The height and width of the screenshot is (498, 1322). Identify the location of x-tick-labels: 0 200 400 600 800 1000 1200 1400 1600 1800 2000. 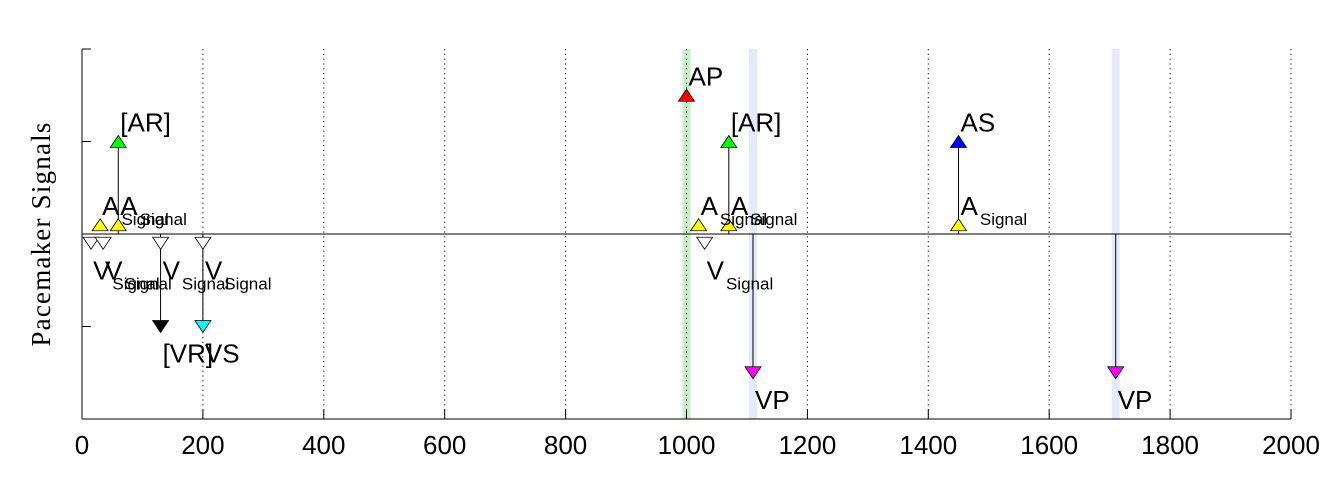
(697, 445).